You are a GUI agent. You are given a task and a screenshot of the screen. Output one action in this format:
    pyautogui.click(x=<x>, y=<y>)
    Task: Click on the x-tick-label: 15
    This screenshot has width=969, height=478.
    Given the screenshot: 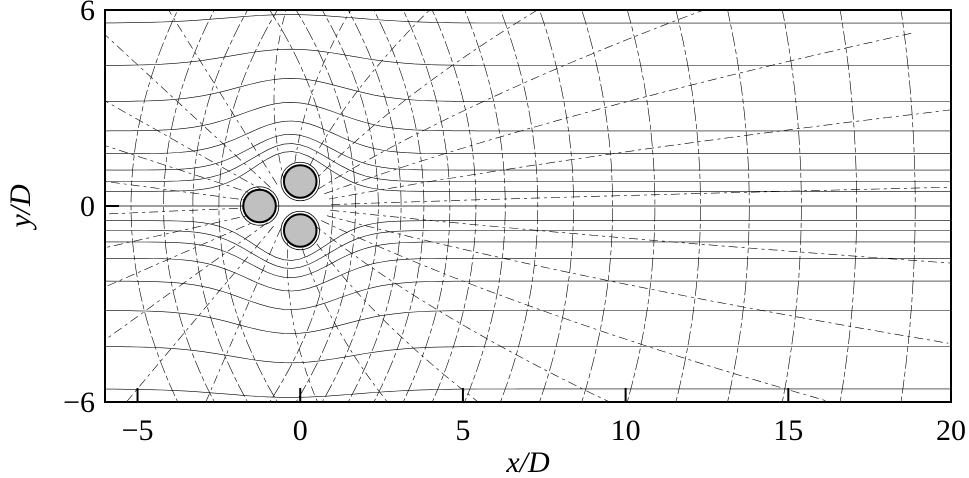 What is the action you would take?
    pyautogui.click(x=788, y=430)
    